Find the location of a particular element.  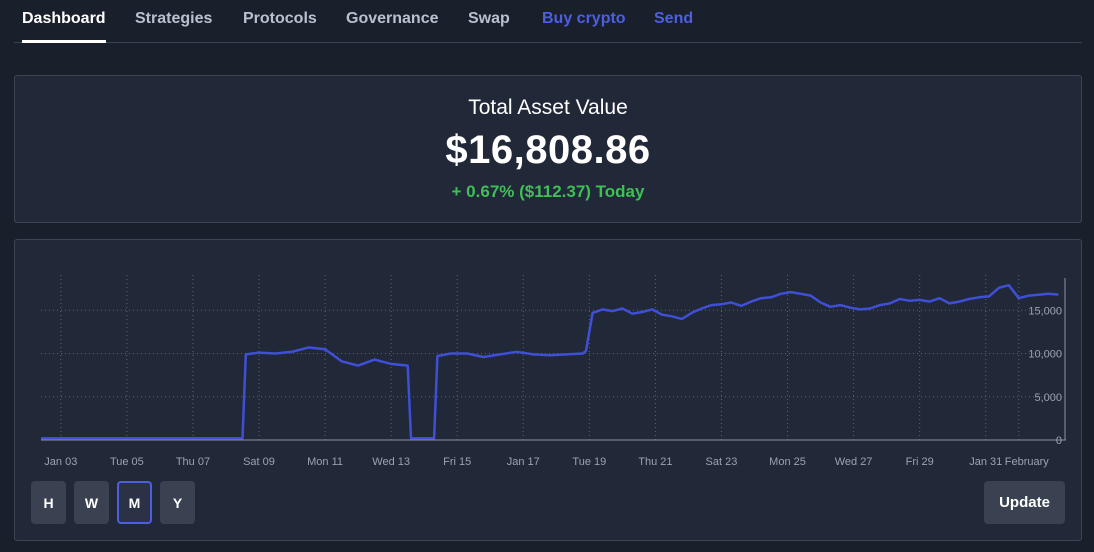

y-tick-label: 5,000 is located at coordinates (1048, 398).